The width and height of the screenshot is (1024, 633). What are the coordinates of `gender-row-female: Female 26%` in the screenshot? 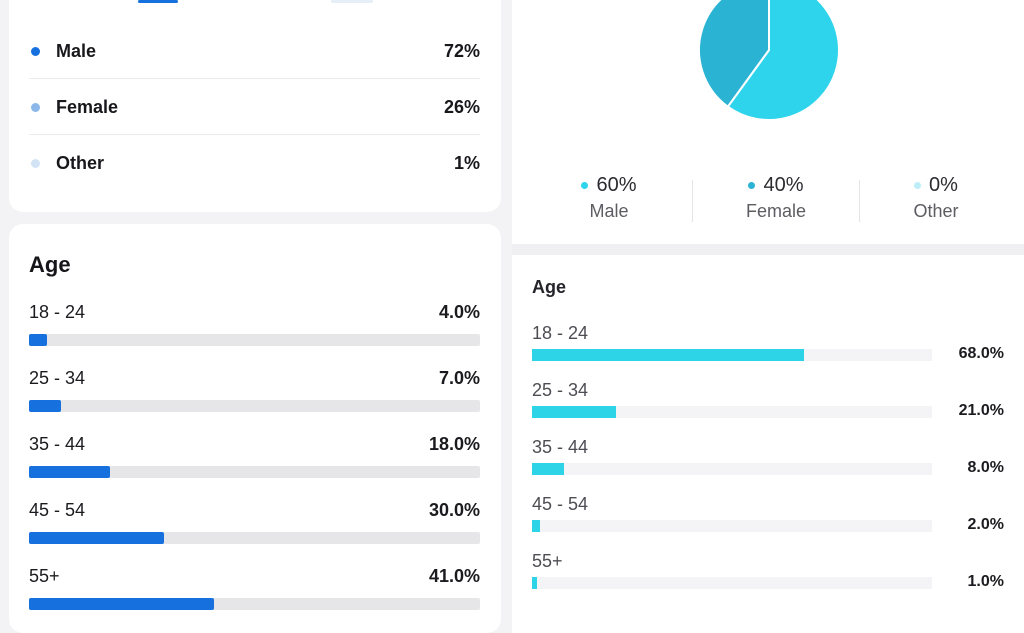 It's located at (254, 107).